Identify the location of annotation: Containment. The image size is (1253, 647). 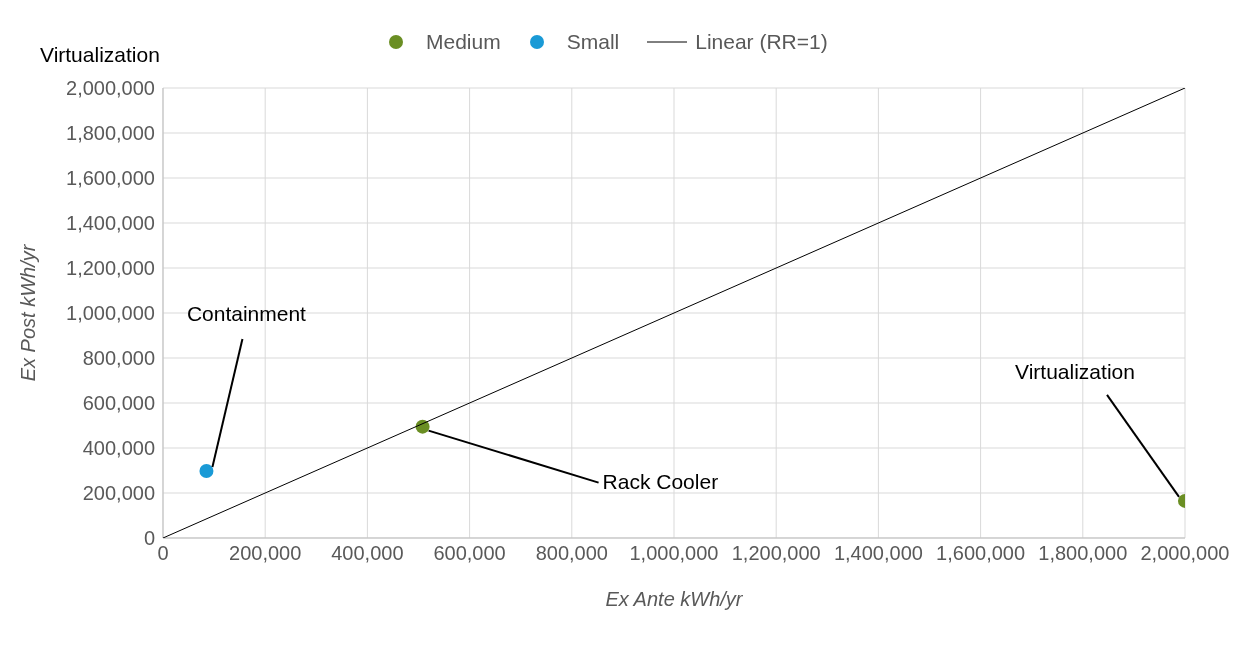
(246, 313).